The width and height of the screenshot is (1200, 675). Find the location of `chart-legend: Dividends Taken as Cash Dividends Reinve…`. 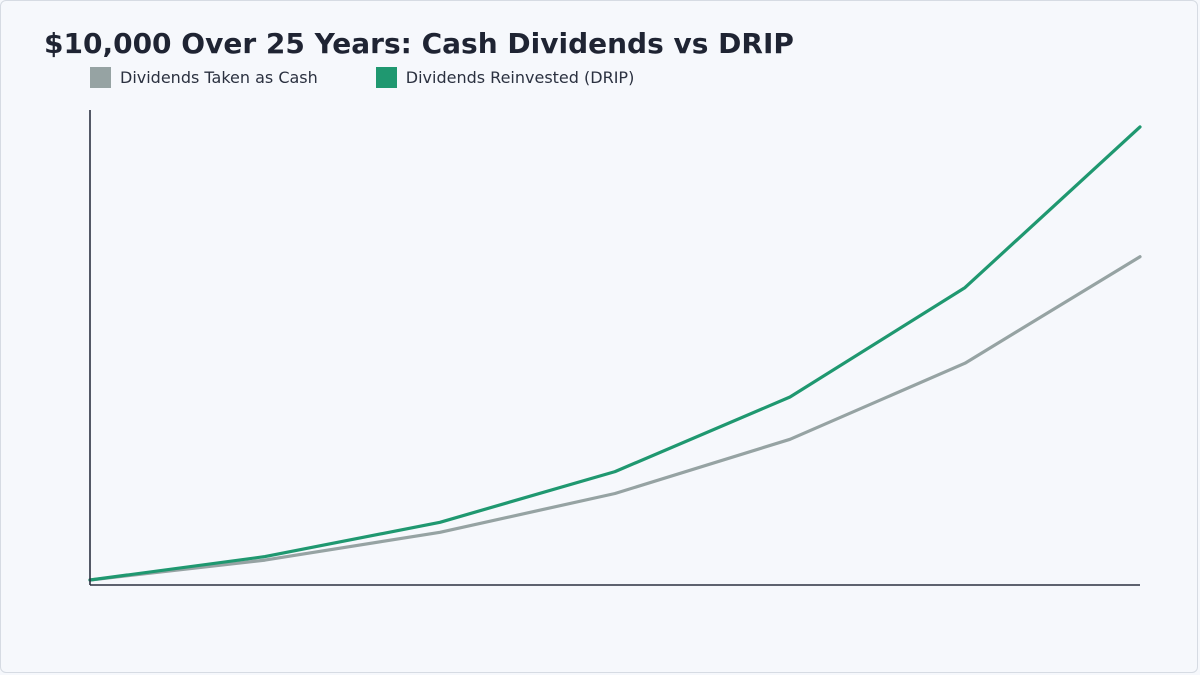

chart-legend: Dividends Taken as Cash Dividends Reinve… is located at coordinates (362, 77).